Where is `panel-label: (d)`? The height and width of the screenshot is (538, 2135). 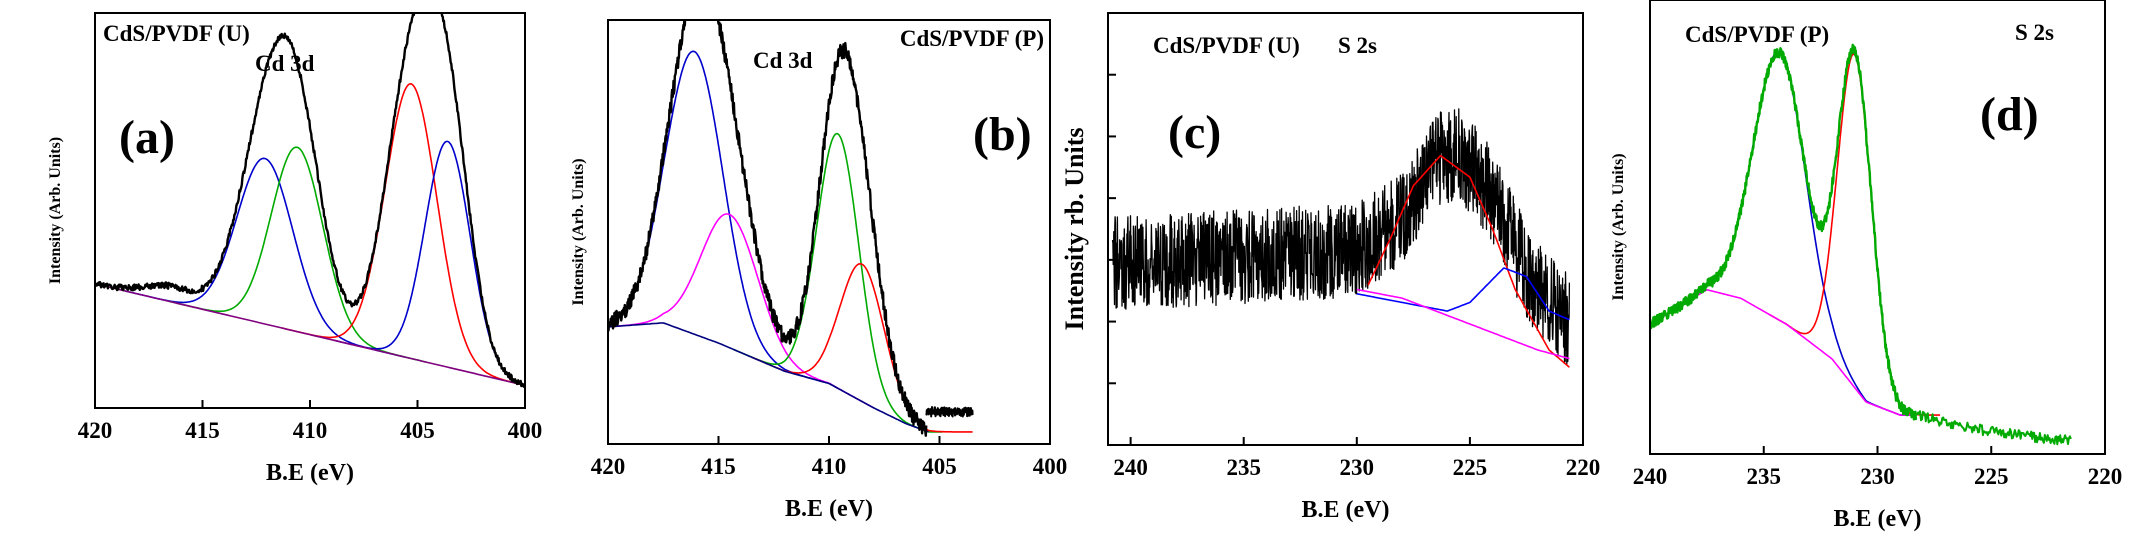 panel-label: (d) is located at coordinates (2009, 114).